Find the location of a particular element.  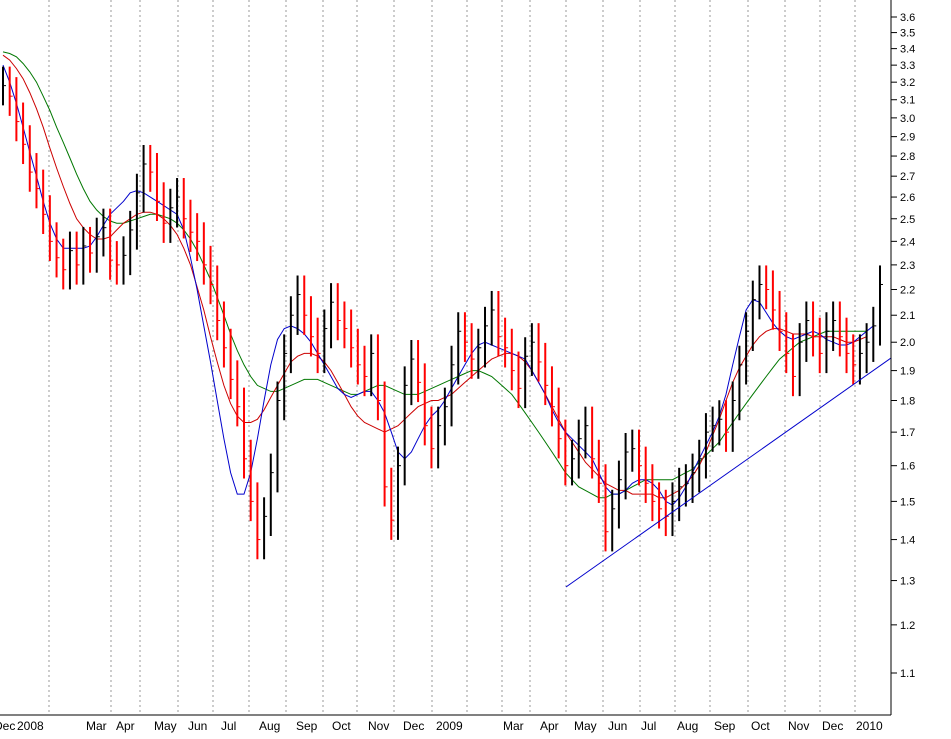

y-tick-label: 3.1 is located at coordinates (907, 101).